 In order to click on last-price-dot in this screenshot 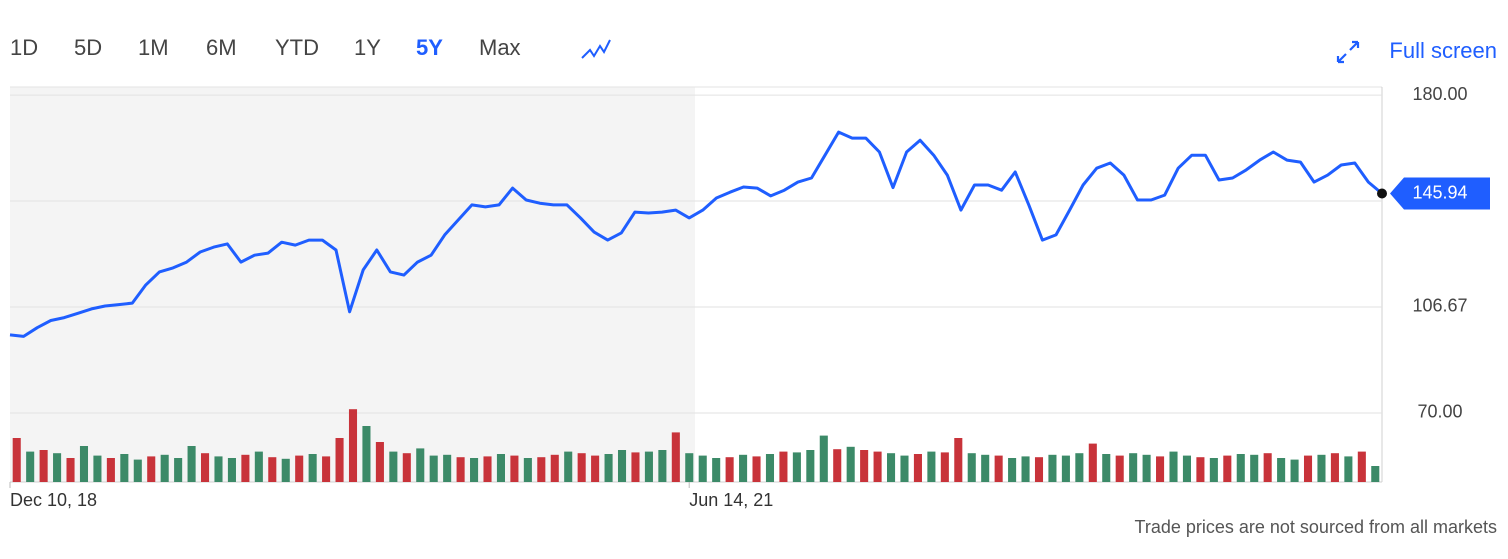, I will do `click(1382, 193)`.